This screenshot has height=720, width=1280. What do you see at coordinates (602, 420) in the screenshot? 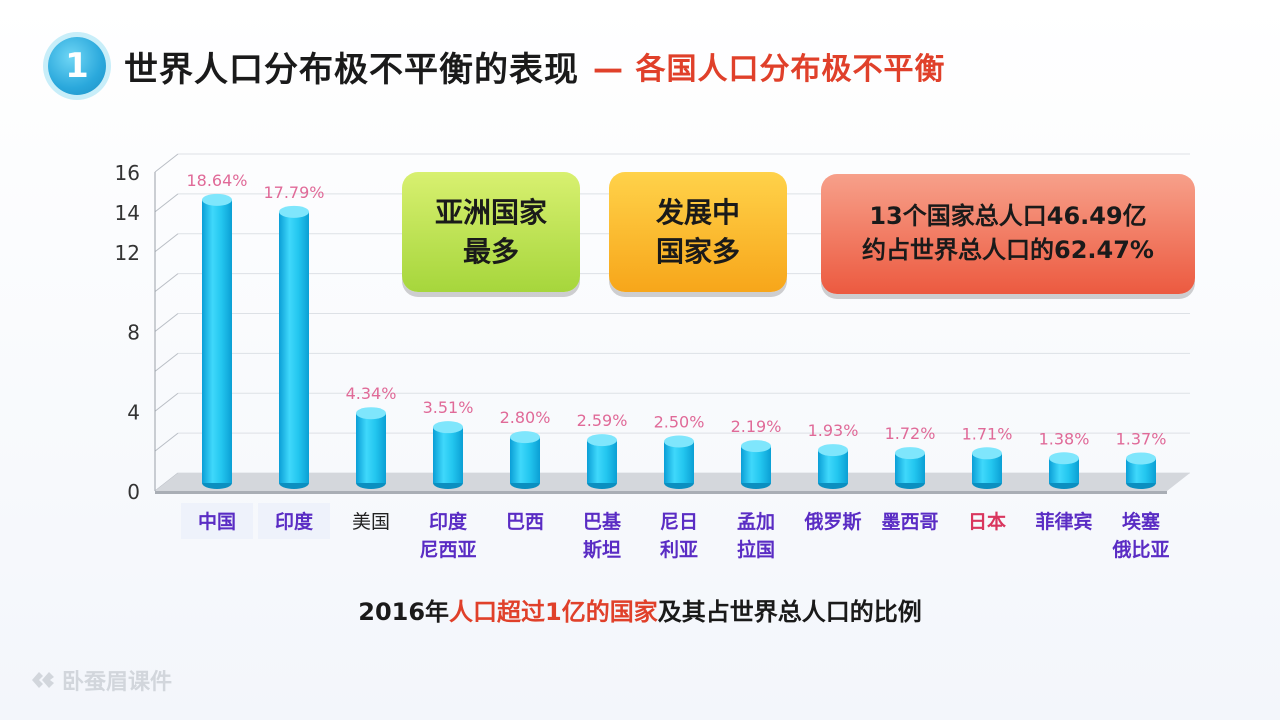
I see `data-label: 2.59%` at bounding box center [602, 420].